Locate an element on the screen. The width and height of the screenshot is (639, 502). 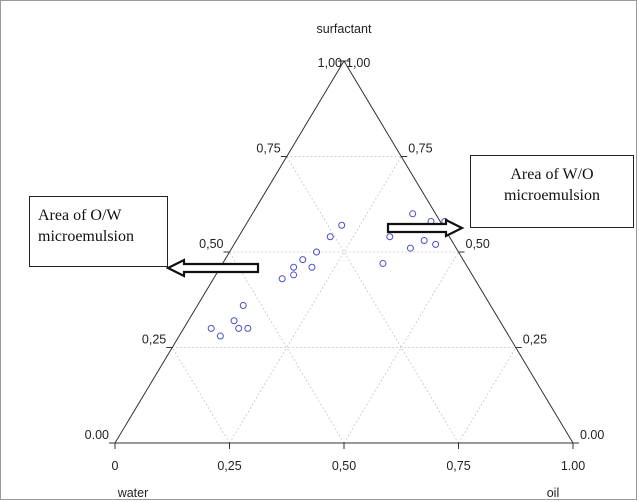
annotation-arrows is located at coordinates (315, 248).